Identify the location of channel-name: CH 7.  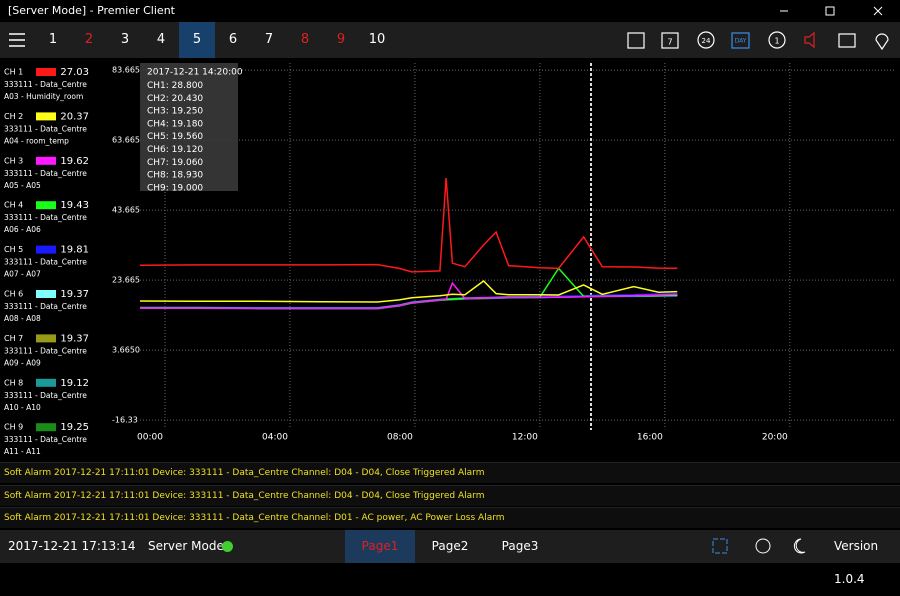
(13, 338).